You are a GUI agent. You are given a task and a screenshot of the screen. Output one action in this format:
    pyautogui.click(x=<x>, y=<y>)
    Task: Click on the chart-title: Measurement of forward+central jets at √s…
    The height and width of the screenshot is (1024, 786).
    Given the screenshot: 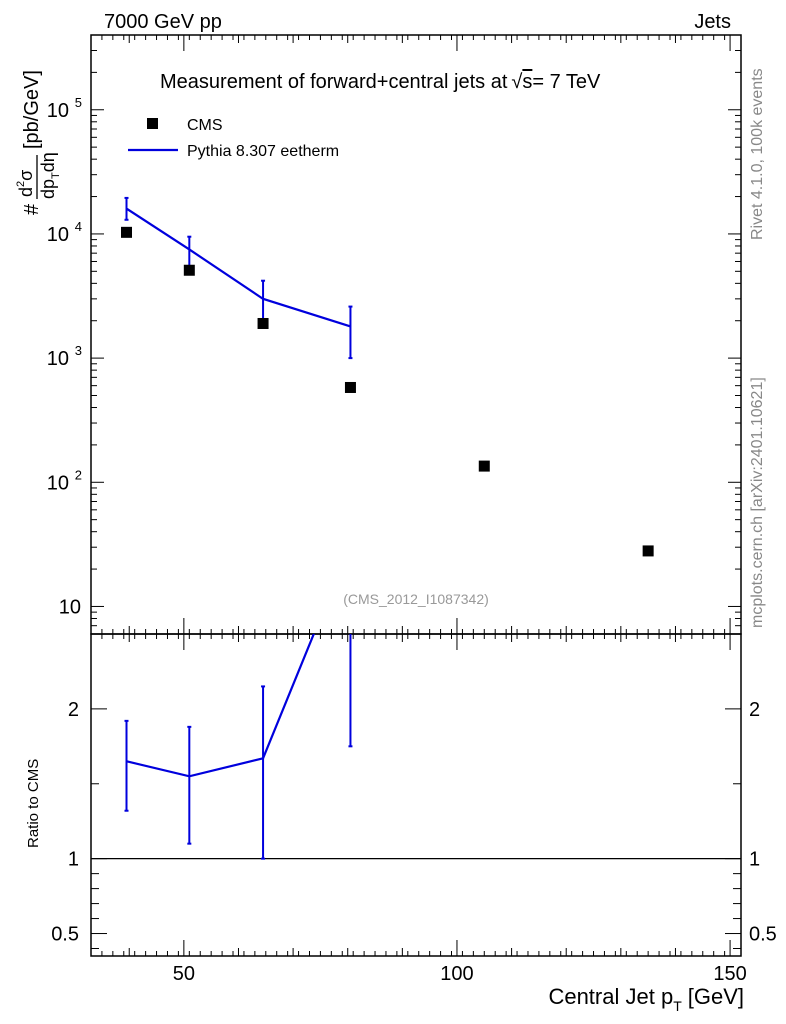 What is the action you would take?
    pyautogui.click(x=380, y=82)
    